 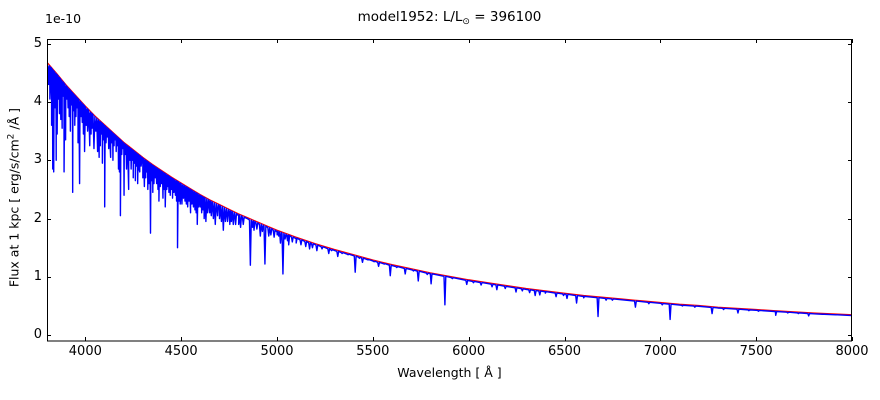 I want to click on sun-symbol: ⊙, so click(x=466, y=22).